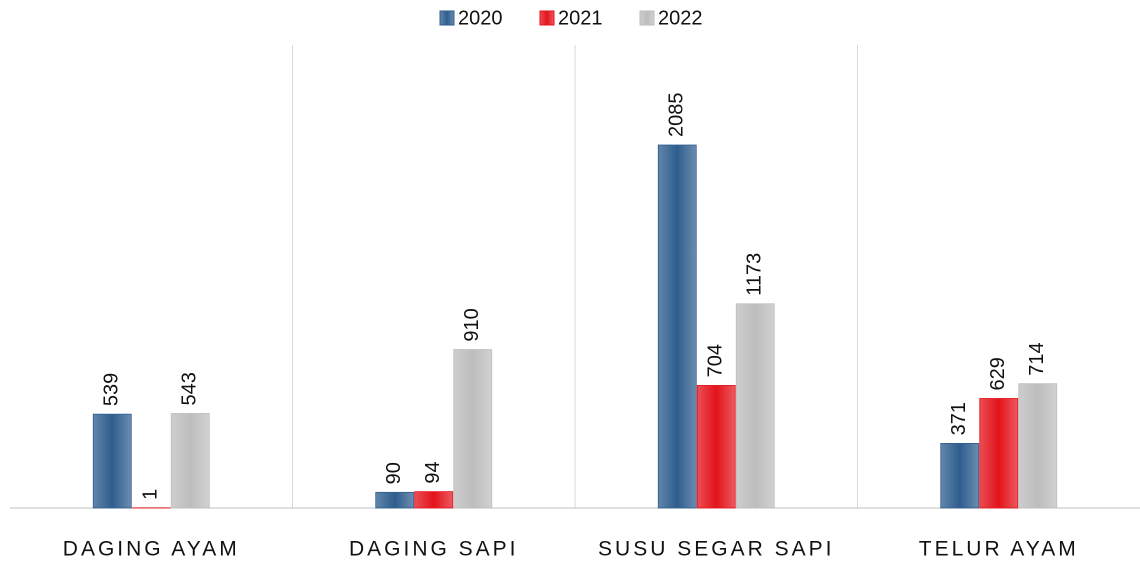 Image resolution: width=1140 pixels, height=563 pixels. What do you see at coordinates (755, 274) in the screenshot?
I see `data-label: 1173` at bounding box center [755, 274].